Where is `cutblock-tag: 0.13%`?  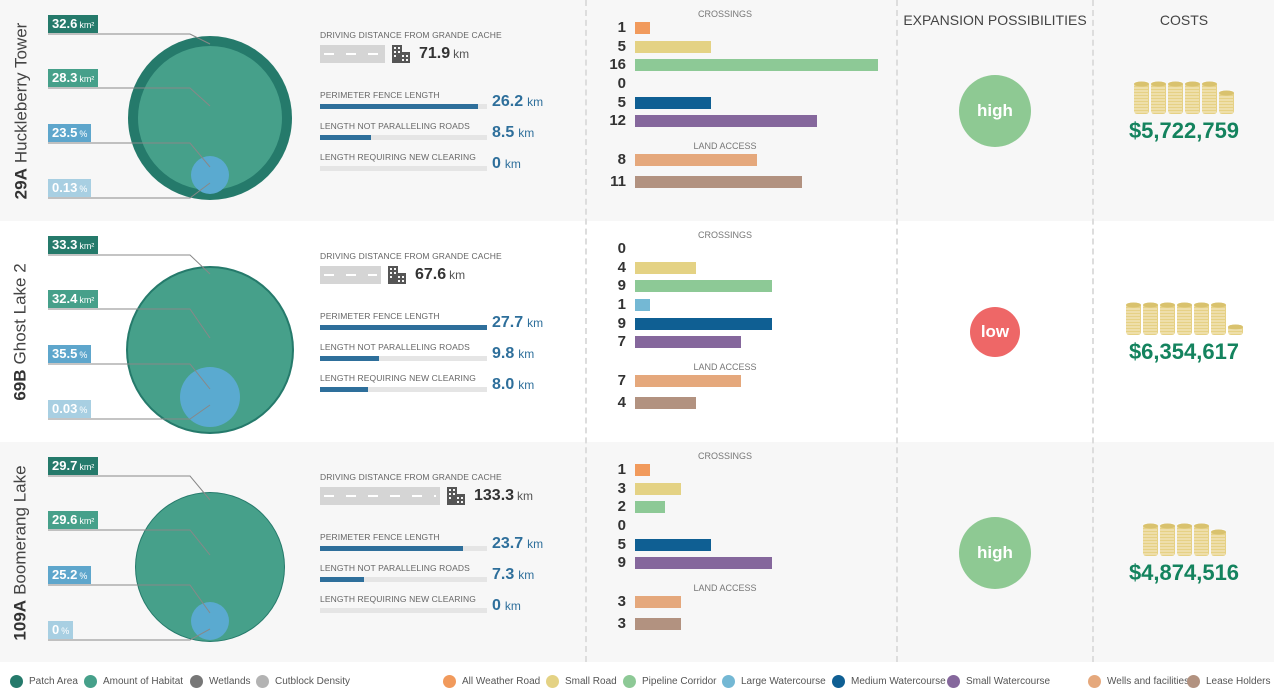
cutblock-tag: 0.13% is located at coordinates (70, 188).